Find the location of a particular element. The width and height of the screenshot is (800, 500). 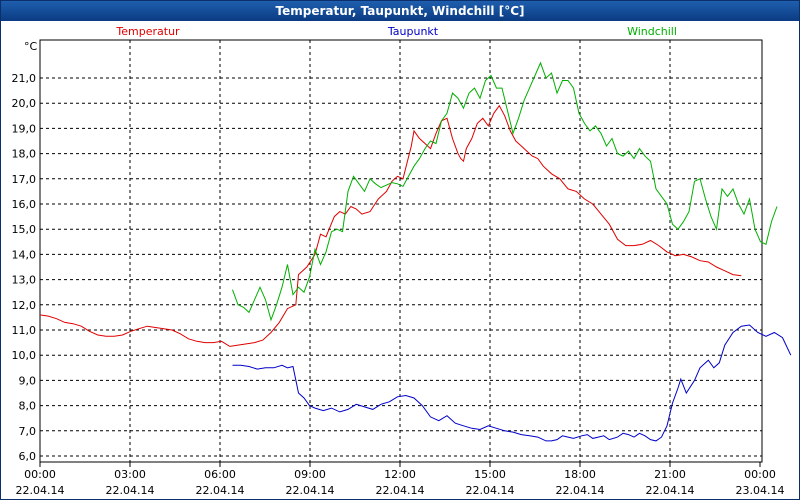

x-tick-time: 03:00 is located at coordinates (130, 474).